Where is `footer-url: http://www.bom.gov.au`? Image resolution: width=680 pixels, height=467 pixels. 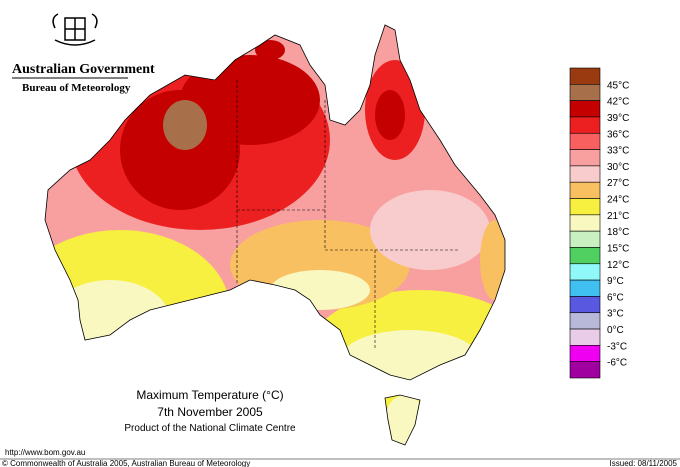 footer-url: http://www.bom.gov.au is located at coordinates (45, 452).